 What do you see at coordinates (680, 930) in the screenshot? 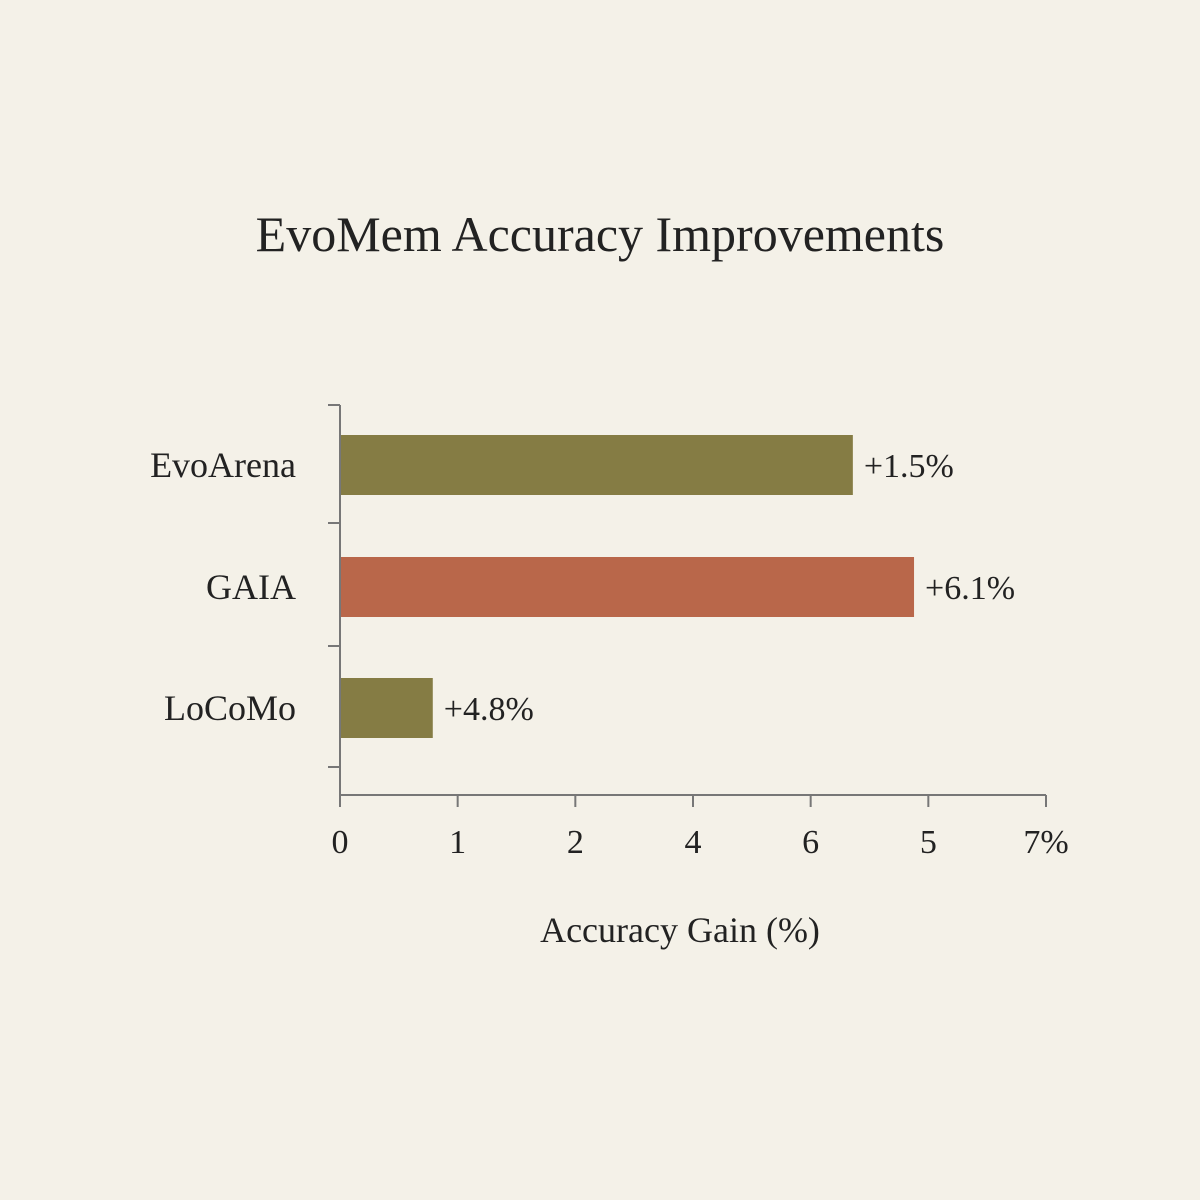
I see `x-axis-title: Accuracy Gain (%)` at bounding box center [680, 930].